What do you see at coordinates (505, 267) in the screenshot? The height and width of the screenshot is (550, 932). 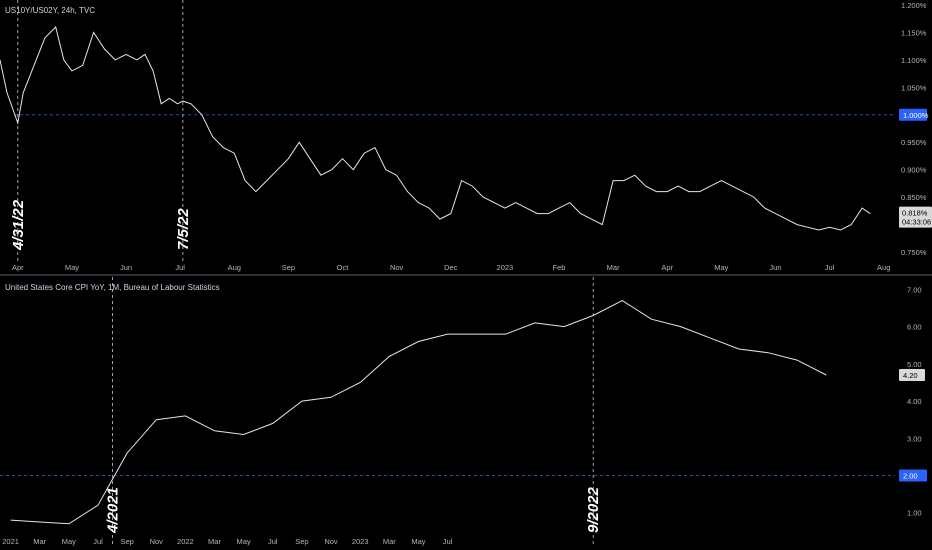 I see `x-tick-2023-9: 2023` at bounding box center [505, 267].